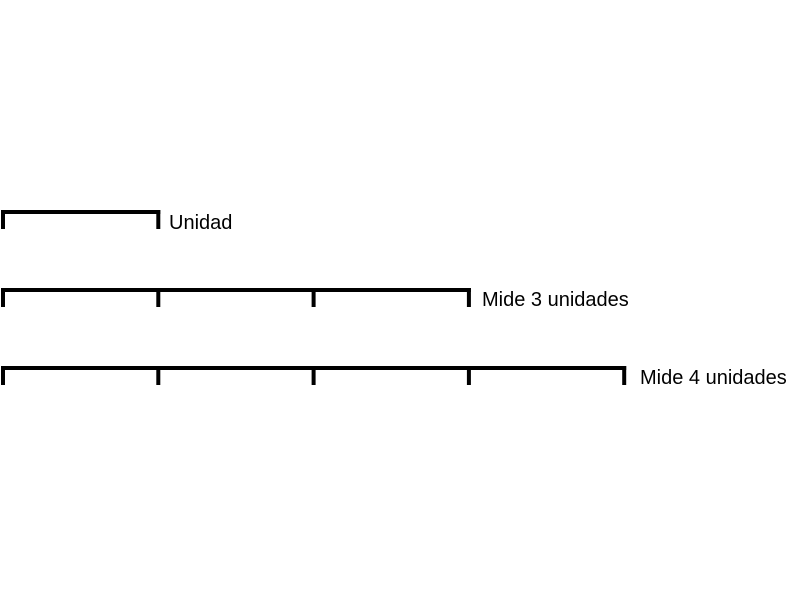 The height and width of the screenshot is (600, 800). I want to click on segment-four-units: Mide 4 unidades, so click(394, 377).